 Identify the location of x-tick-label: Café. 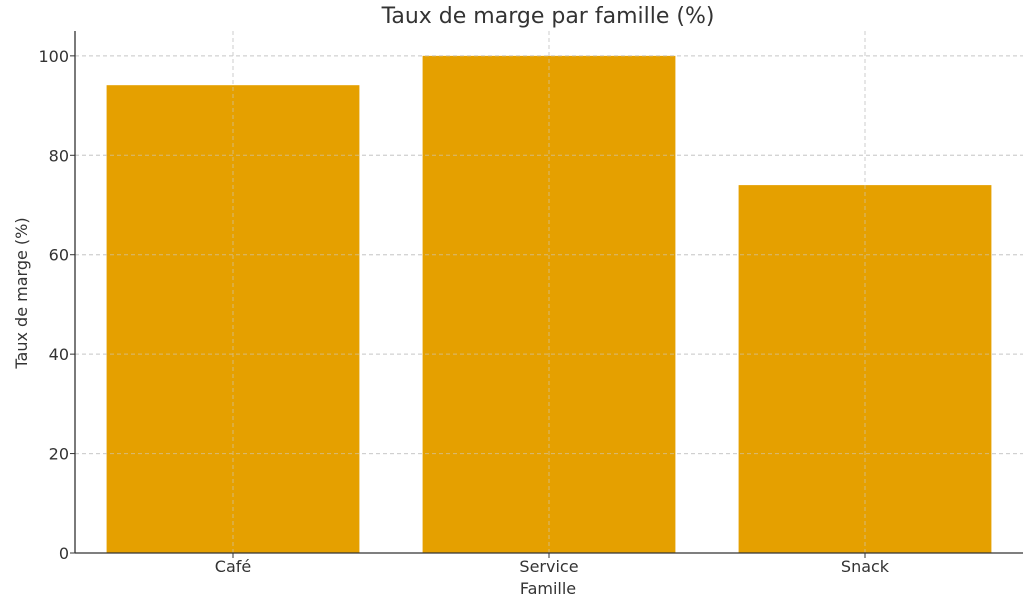
(233, 566).